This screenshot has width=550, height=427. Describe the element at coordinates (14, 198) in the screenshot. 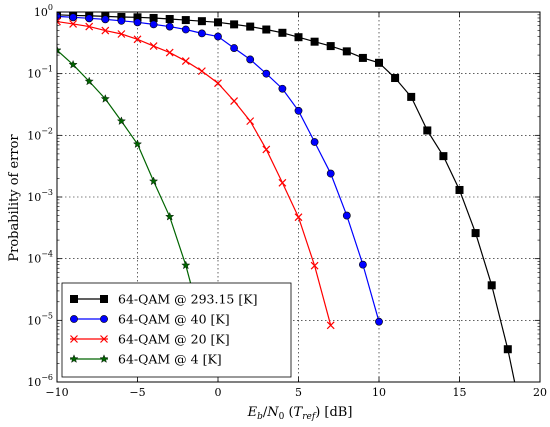

I see `y-axis-label: Probability of error` at that location.